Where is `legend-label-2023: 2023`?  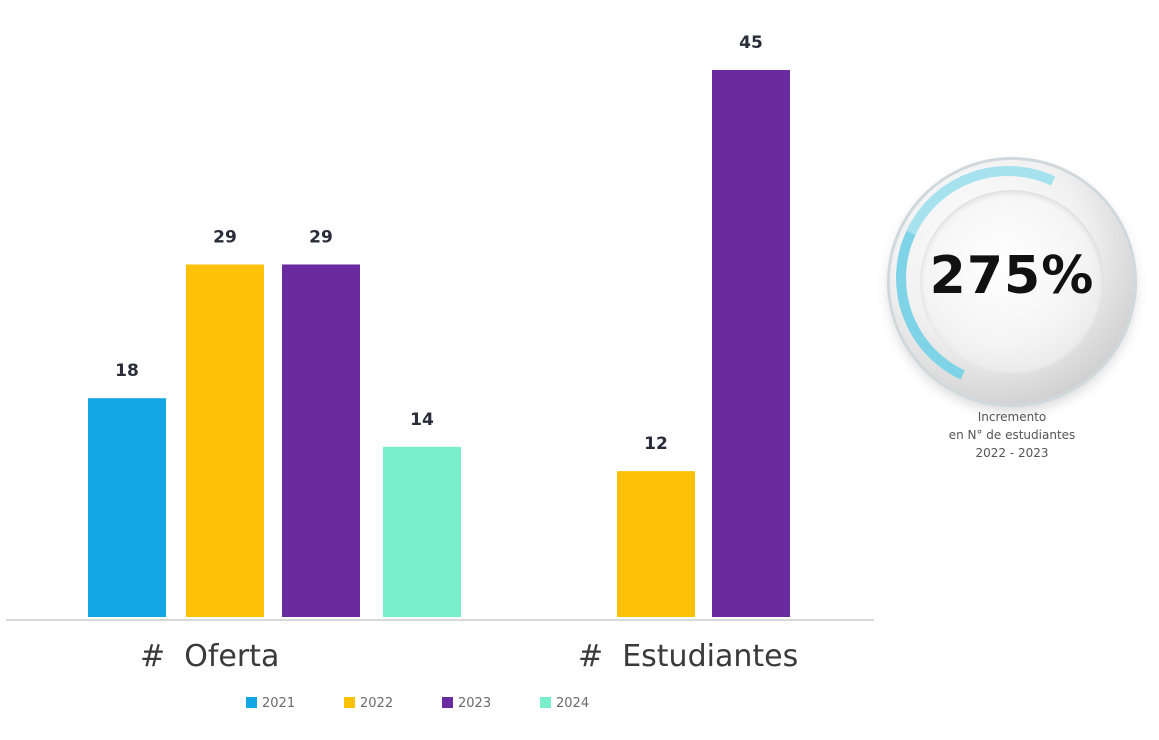 legend-label-2023: 2023 is located at coordinates (474, 703).